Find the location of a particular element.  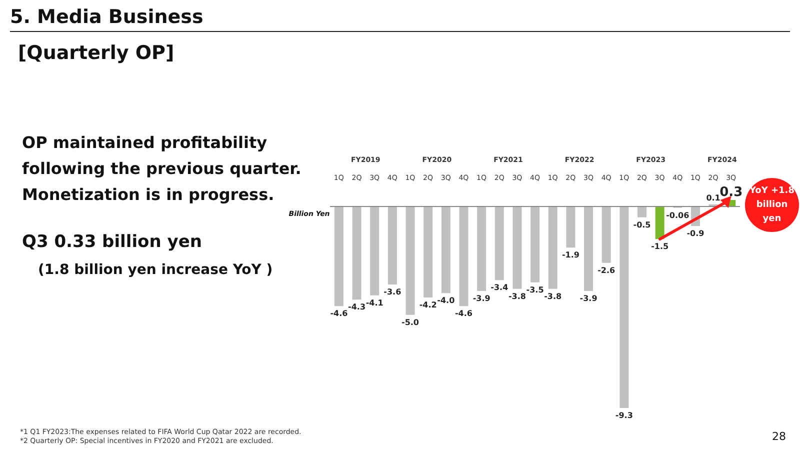

data-label: -4.3 is located at coordinates (357, 307).